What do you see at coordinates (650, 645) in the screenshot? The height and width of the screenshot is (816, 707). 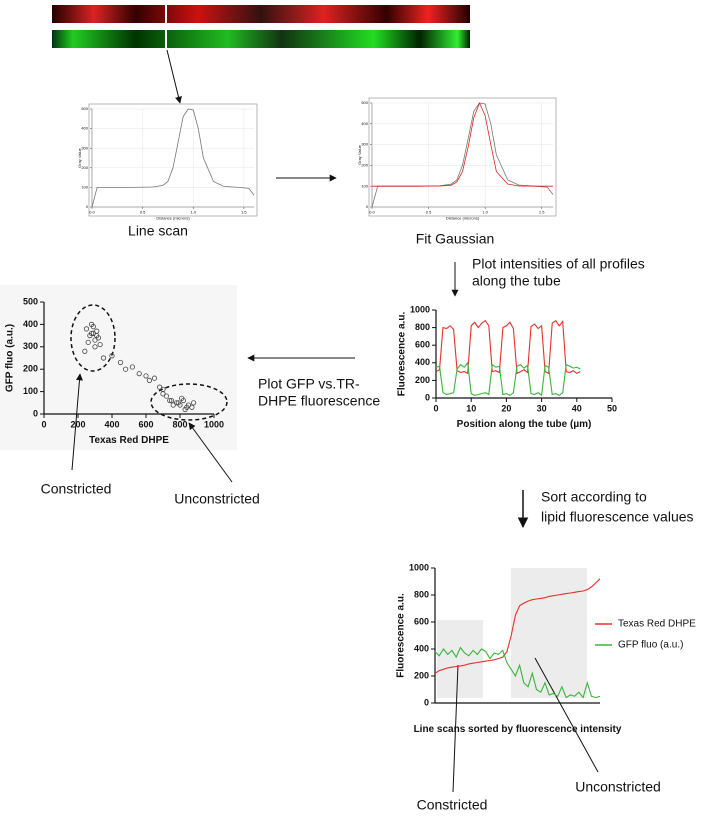 I see `legend-label: GFP fluo (a.u.)` at bounding box center [650, 645].